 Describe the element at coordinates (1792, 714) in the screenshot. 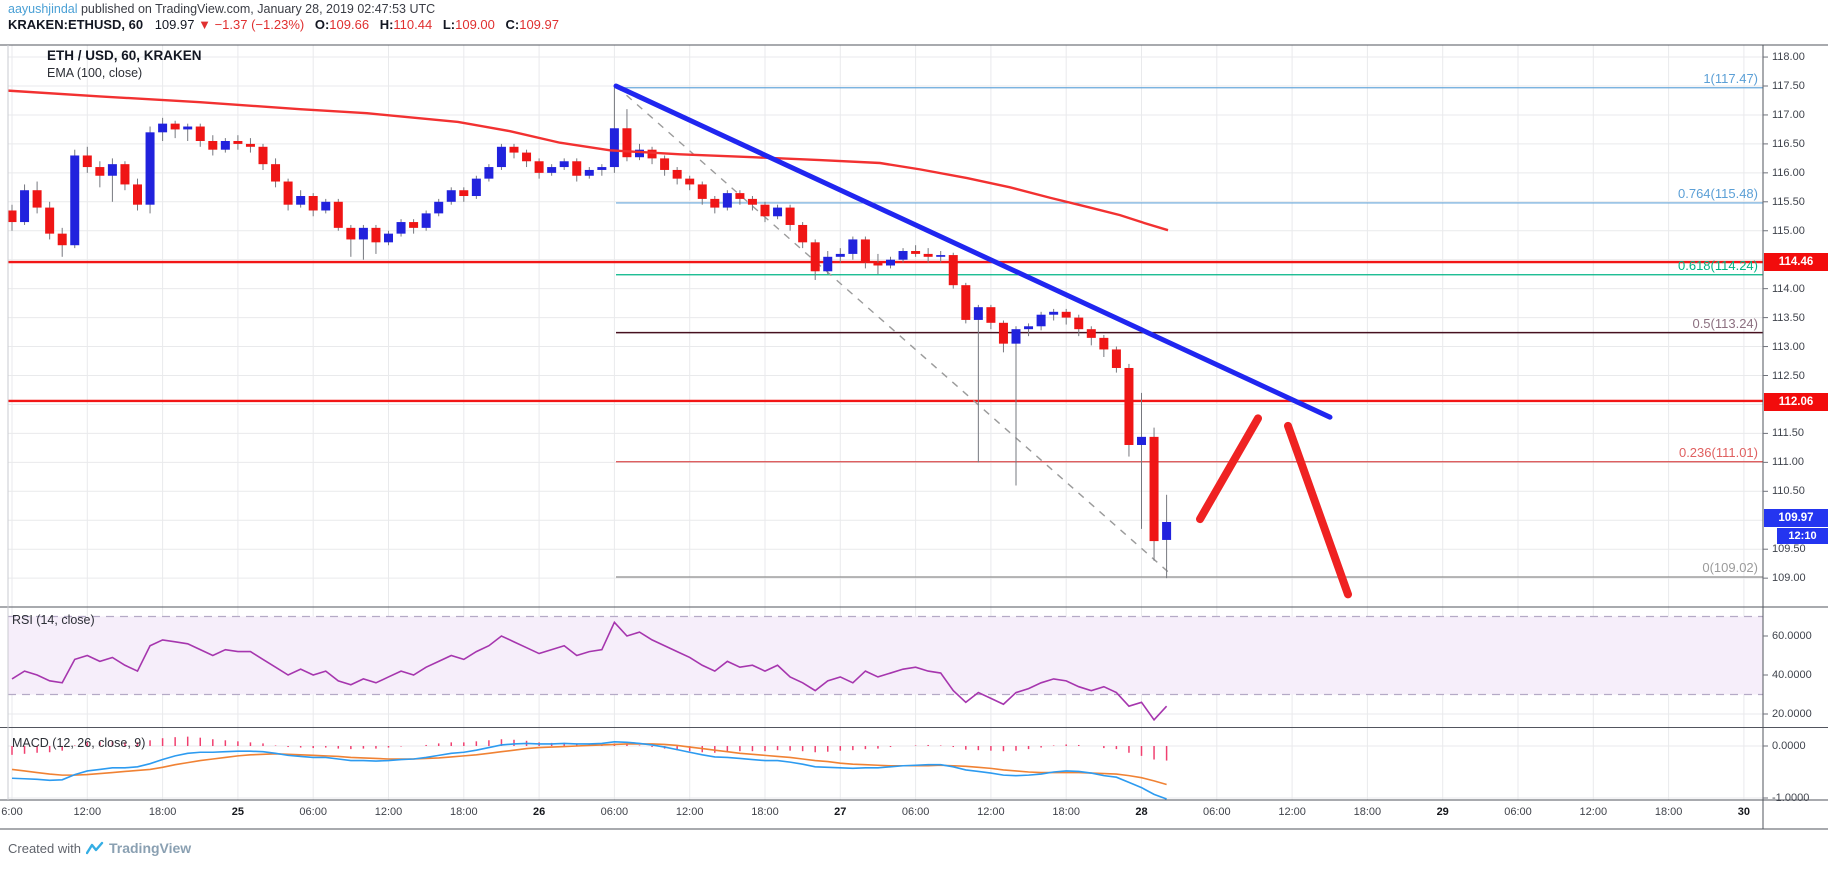

I see `rsi-tick-label: 20.0000` at that location.